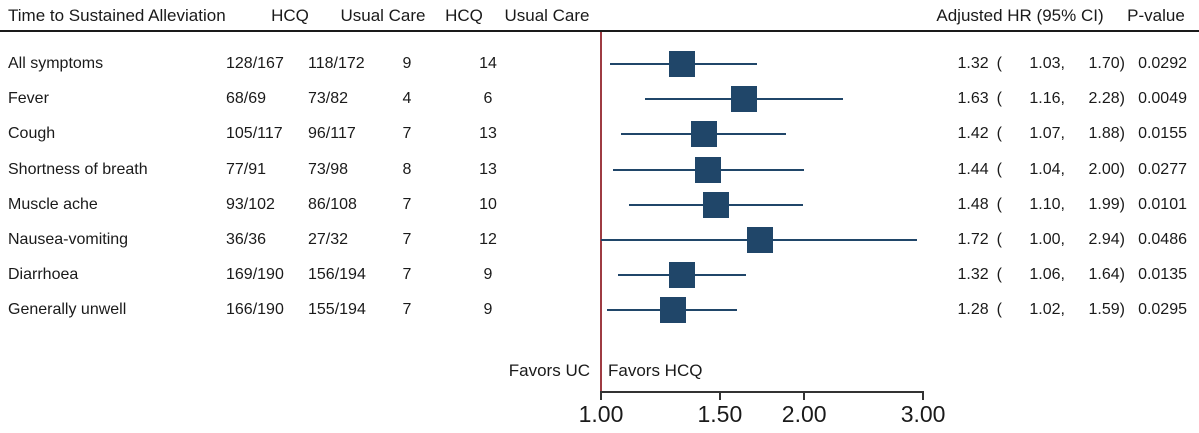 The height and width of the screenshot is (433, 1199). I want to click on x-axis-tick-label: 3.00, so click(923, 414).